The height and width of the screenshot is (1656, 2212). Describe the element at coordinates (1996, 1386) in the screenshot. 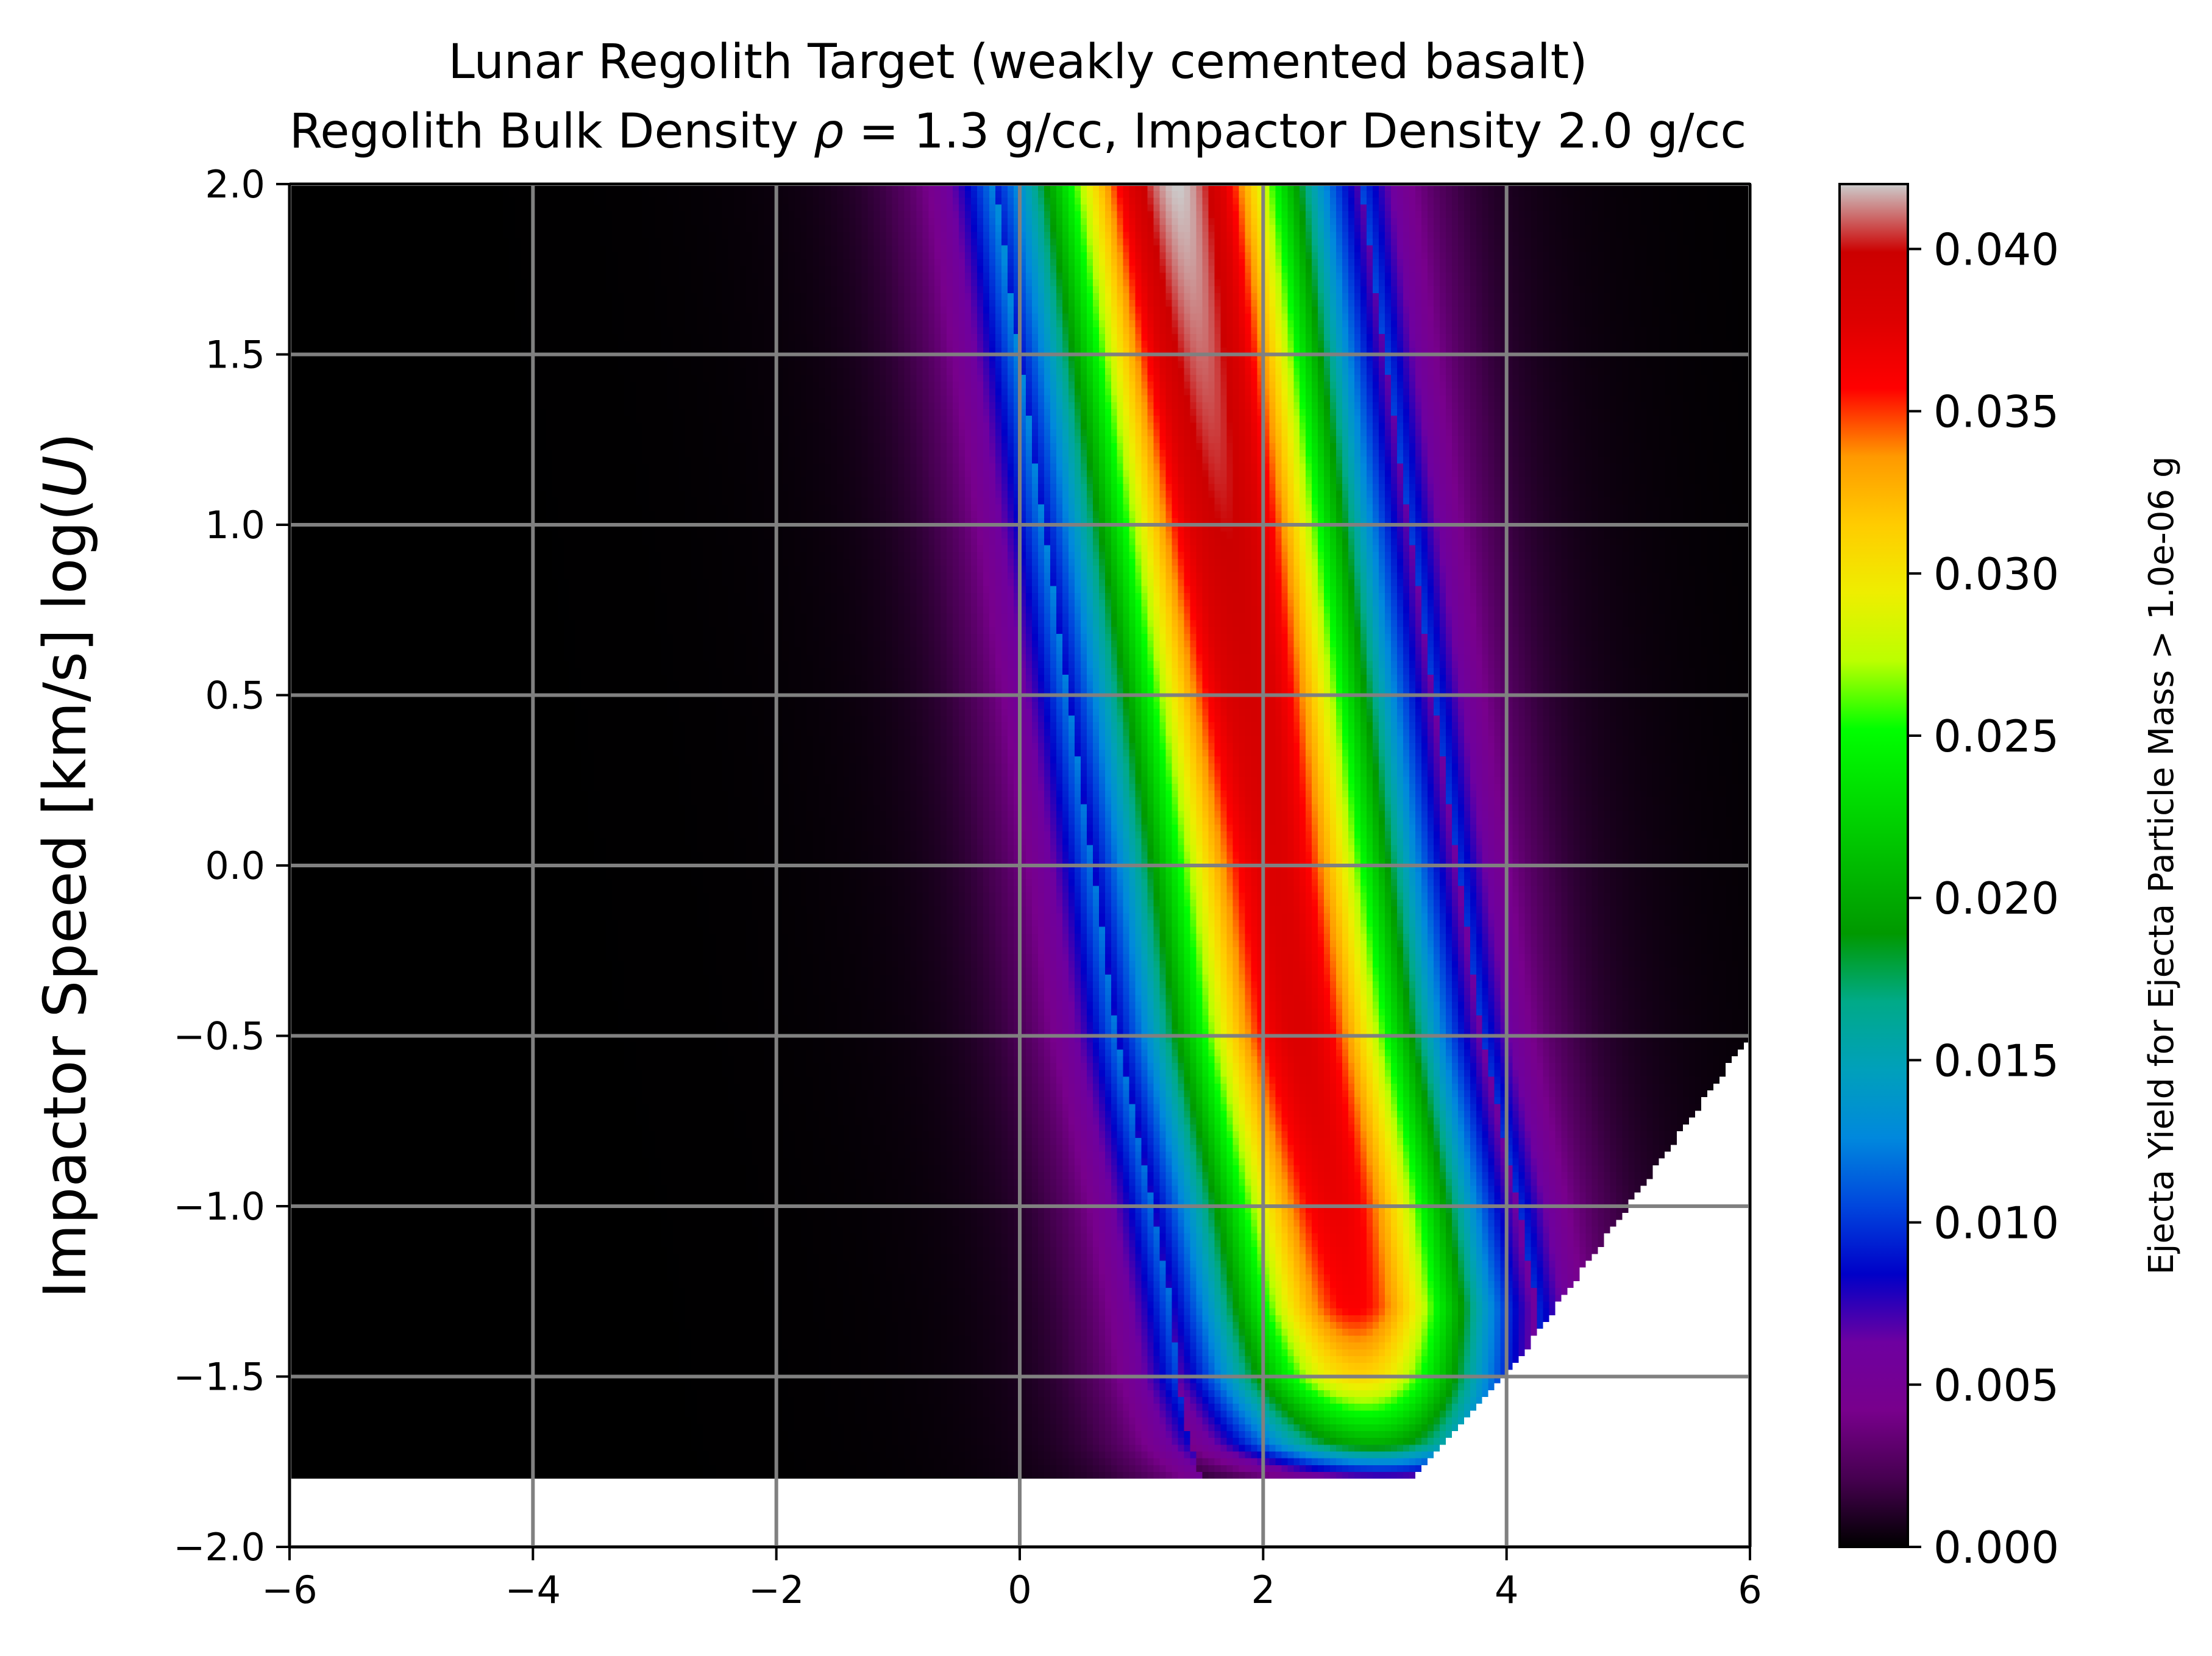

I see `colorbar-tick-label: 0.005` at that location.